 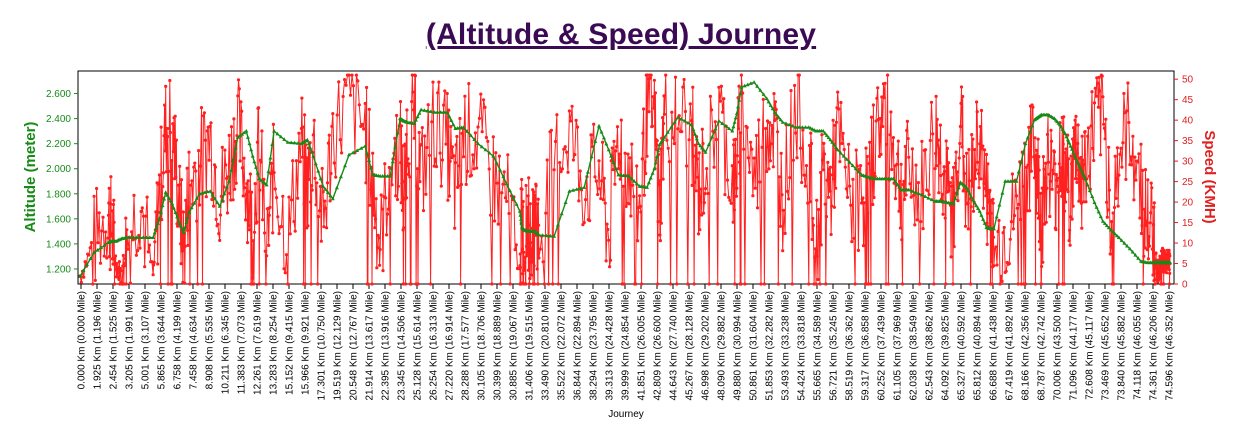 What do you see at coordinates (386, 346) in the screenshot?
I see `x-tick-label: 22.395 Km (13.916 Mile)` at bounding box center [386, 346].